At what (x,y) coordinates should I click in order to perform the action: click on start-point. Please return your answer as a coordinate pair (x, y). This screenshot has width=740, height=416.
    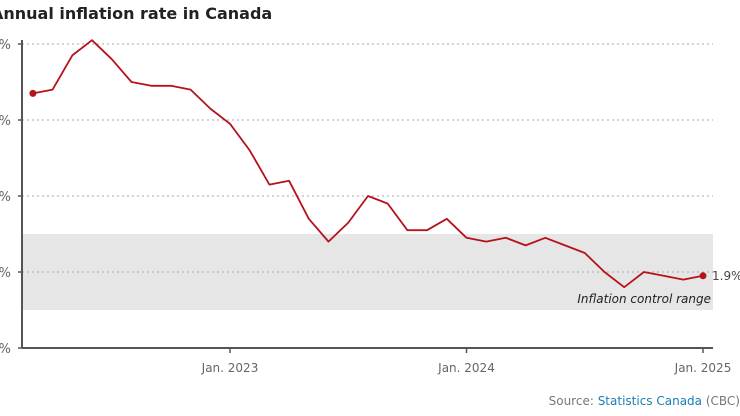
    Looking at the image, I should click on (33, 93).